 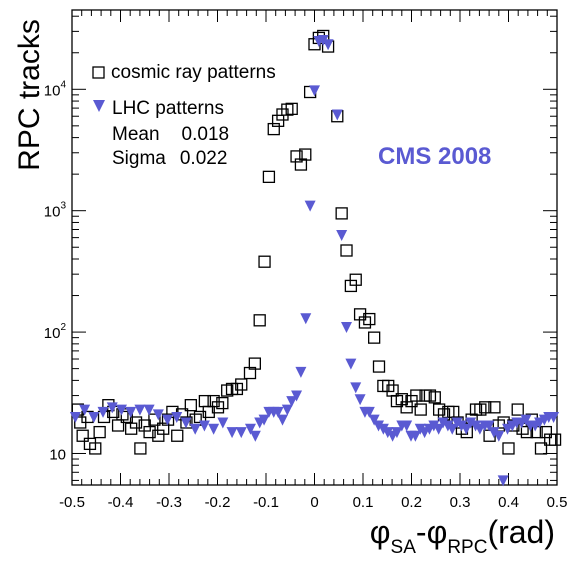 I want to click on y-axis-label: RPC tracks, so click(x=29, y=95).